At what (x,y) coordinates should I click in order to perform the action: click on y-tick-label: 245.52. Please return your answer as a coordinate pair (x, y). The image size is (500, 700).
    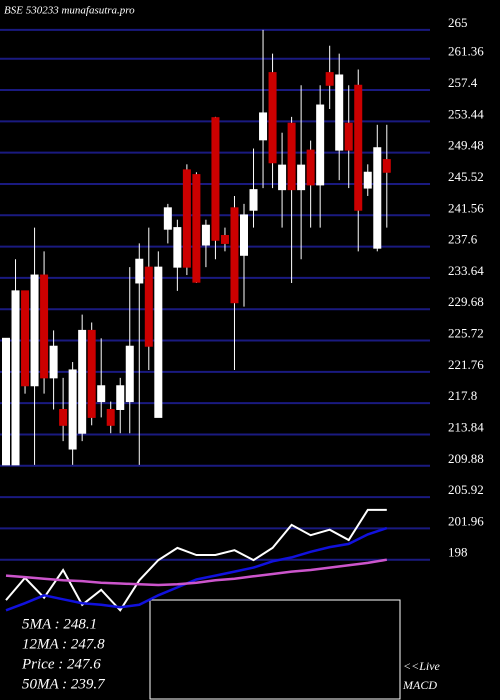
    Looking at the image, I should click on (466, 176).